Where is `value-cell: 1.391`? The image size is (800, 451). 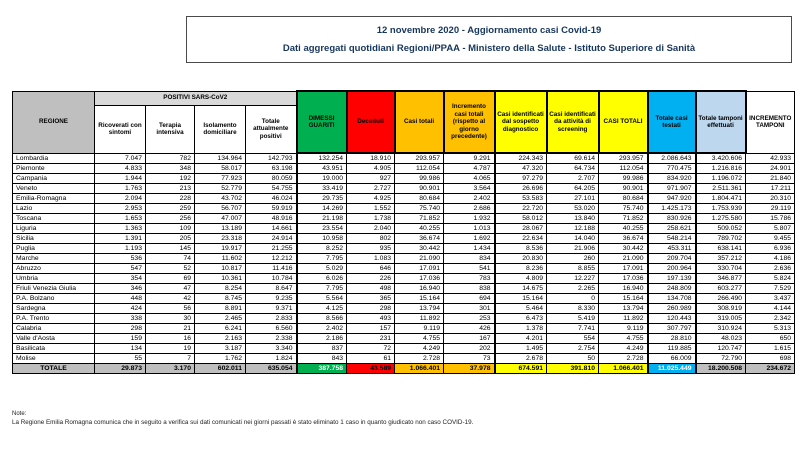
value-cell: 1.391 is located at coordinates (120, 238).